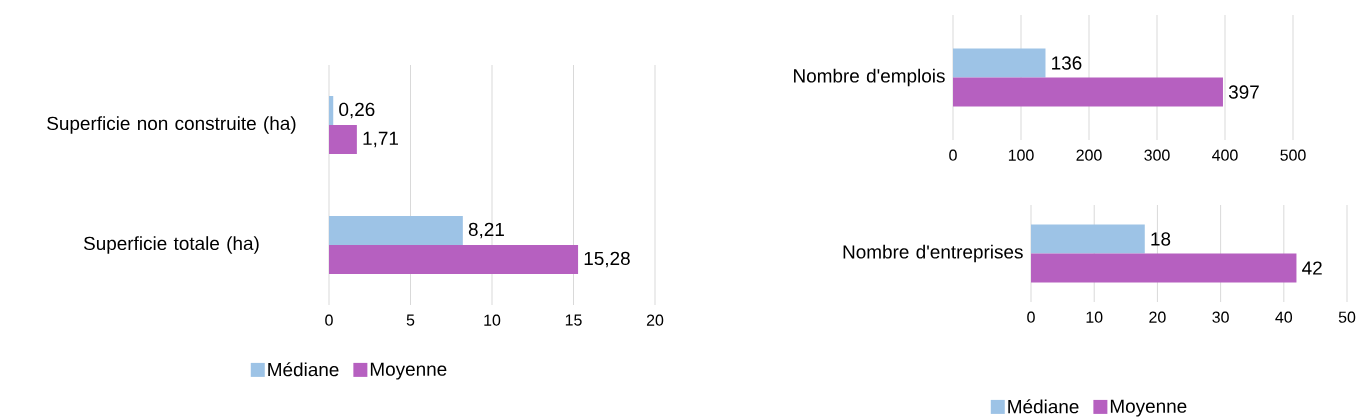  I want to click on data-label: 0,26, so click(357, 110).